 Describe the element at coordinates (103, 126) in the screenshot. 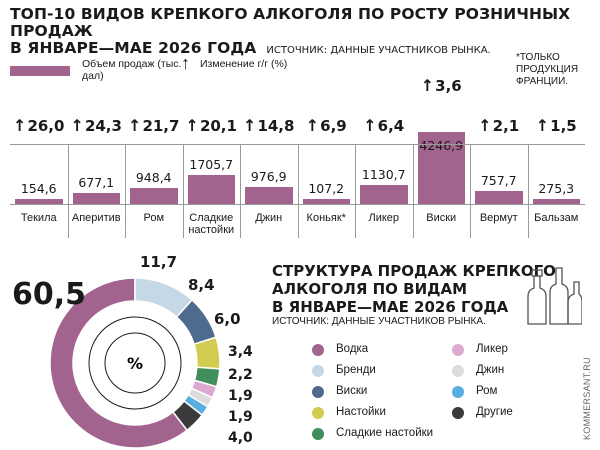

I see `growth-value: 24,3` at that location.